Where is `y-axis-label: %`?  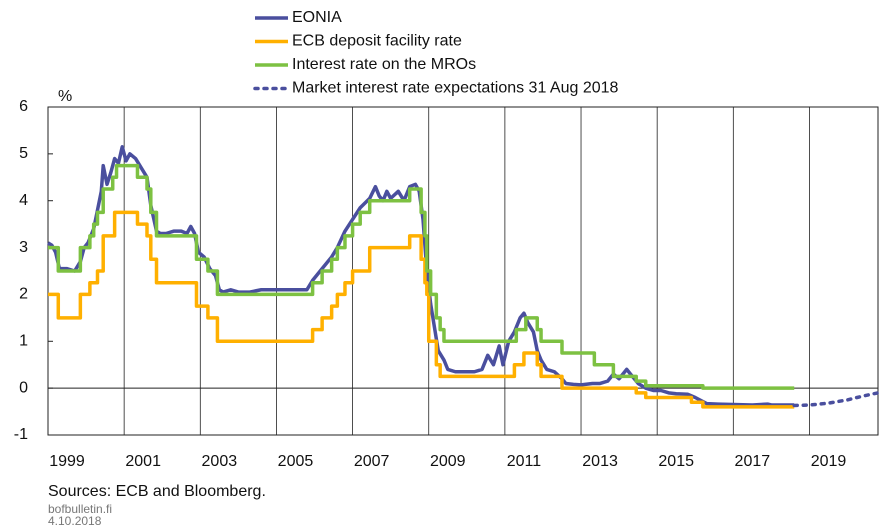
y-axis-label: % is located at coordinates (65, 96).